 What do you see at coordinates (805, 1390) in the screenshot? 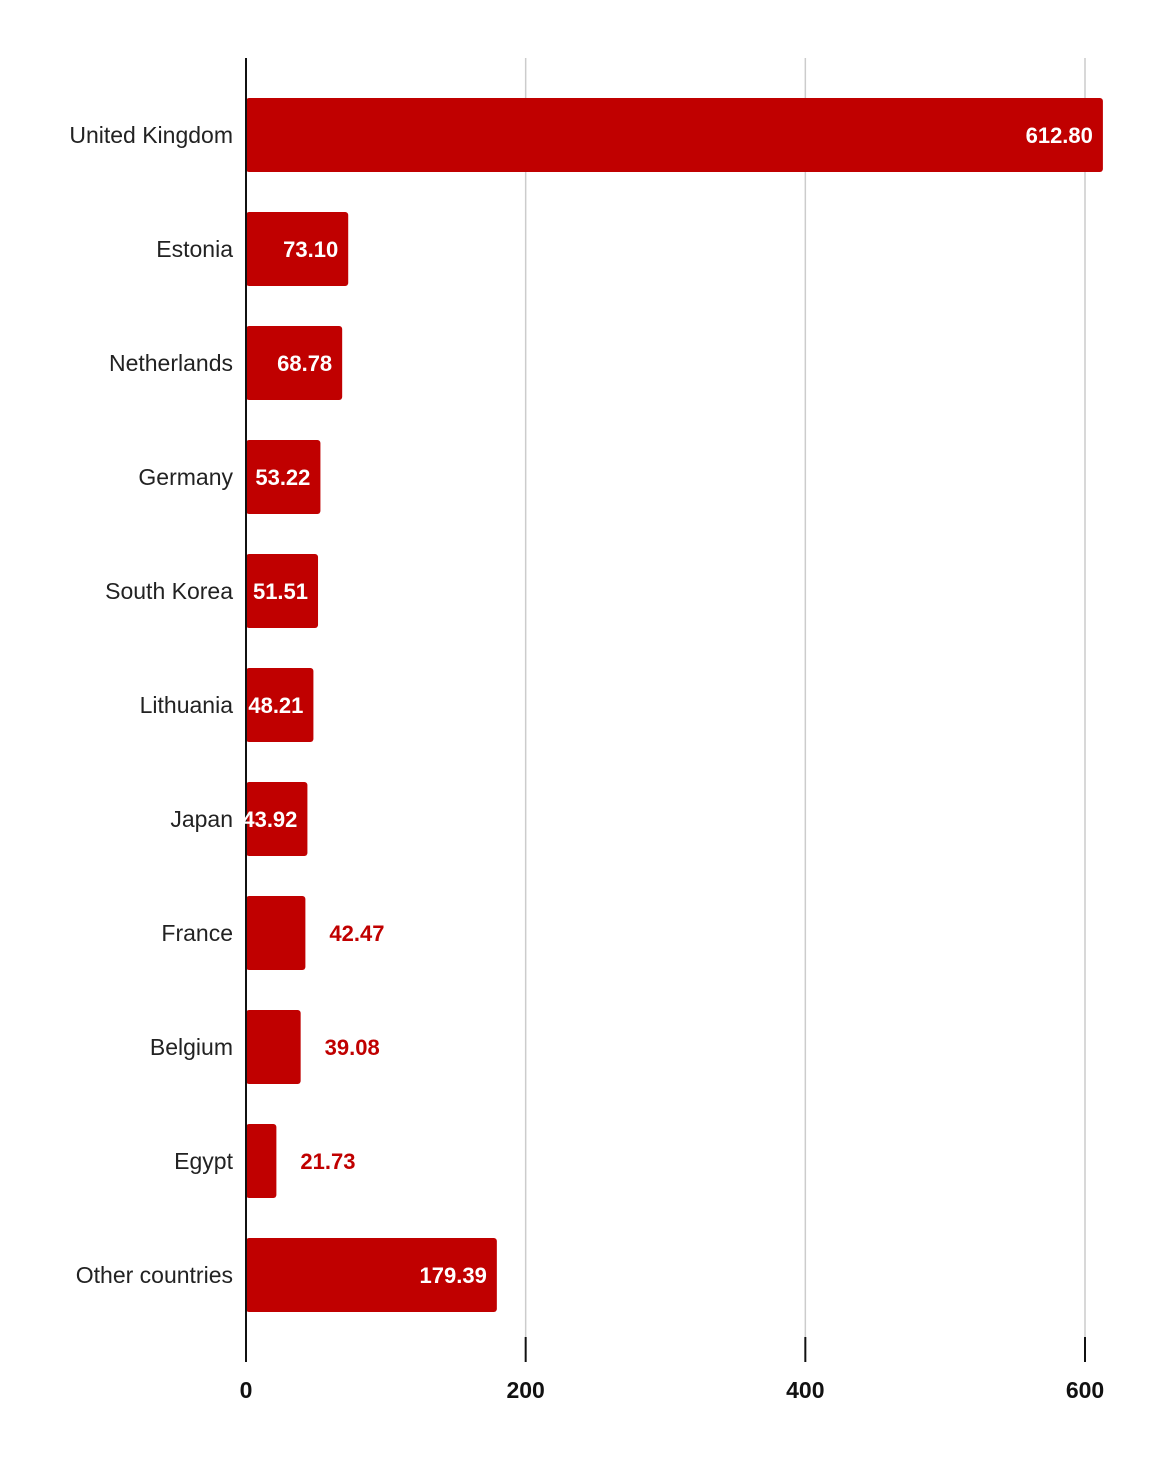
I see `x-tick-label: 400` at bounding box center [805, 1390].